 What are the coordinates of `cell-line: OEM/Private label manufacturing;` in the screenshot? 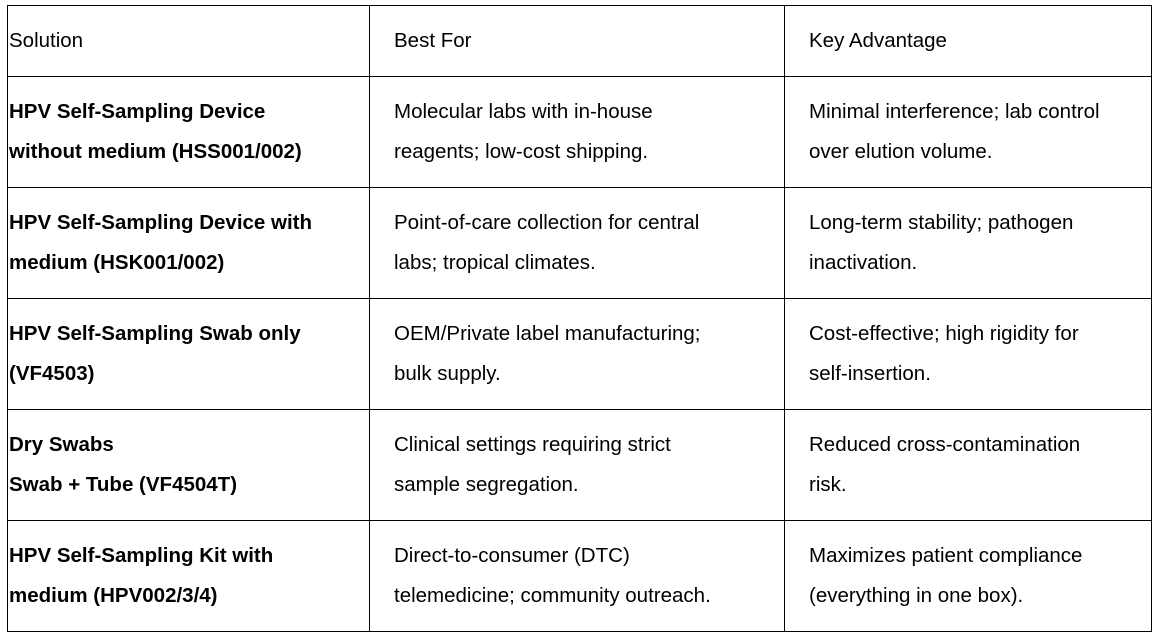 It's located at (547, 333).